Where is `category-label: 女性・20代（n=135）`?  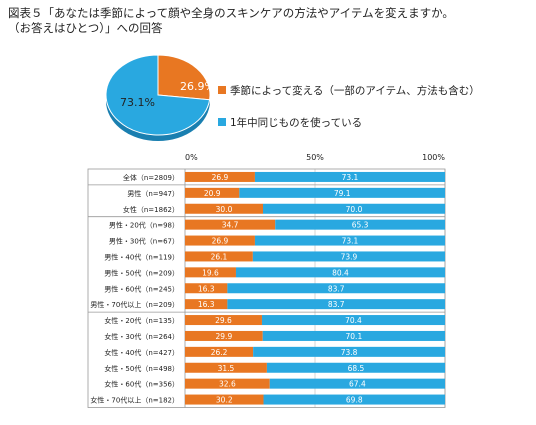
category-label: 女性・20代（n=135） is located at coordinates (141, 320).